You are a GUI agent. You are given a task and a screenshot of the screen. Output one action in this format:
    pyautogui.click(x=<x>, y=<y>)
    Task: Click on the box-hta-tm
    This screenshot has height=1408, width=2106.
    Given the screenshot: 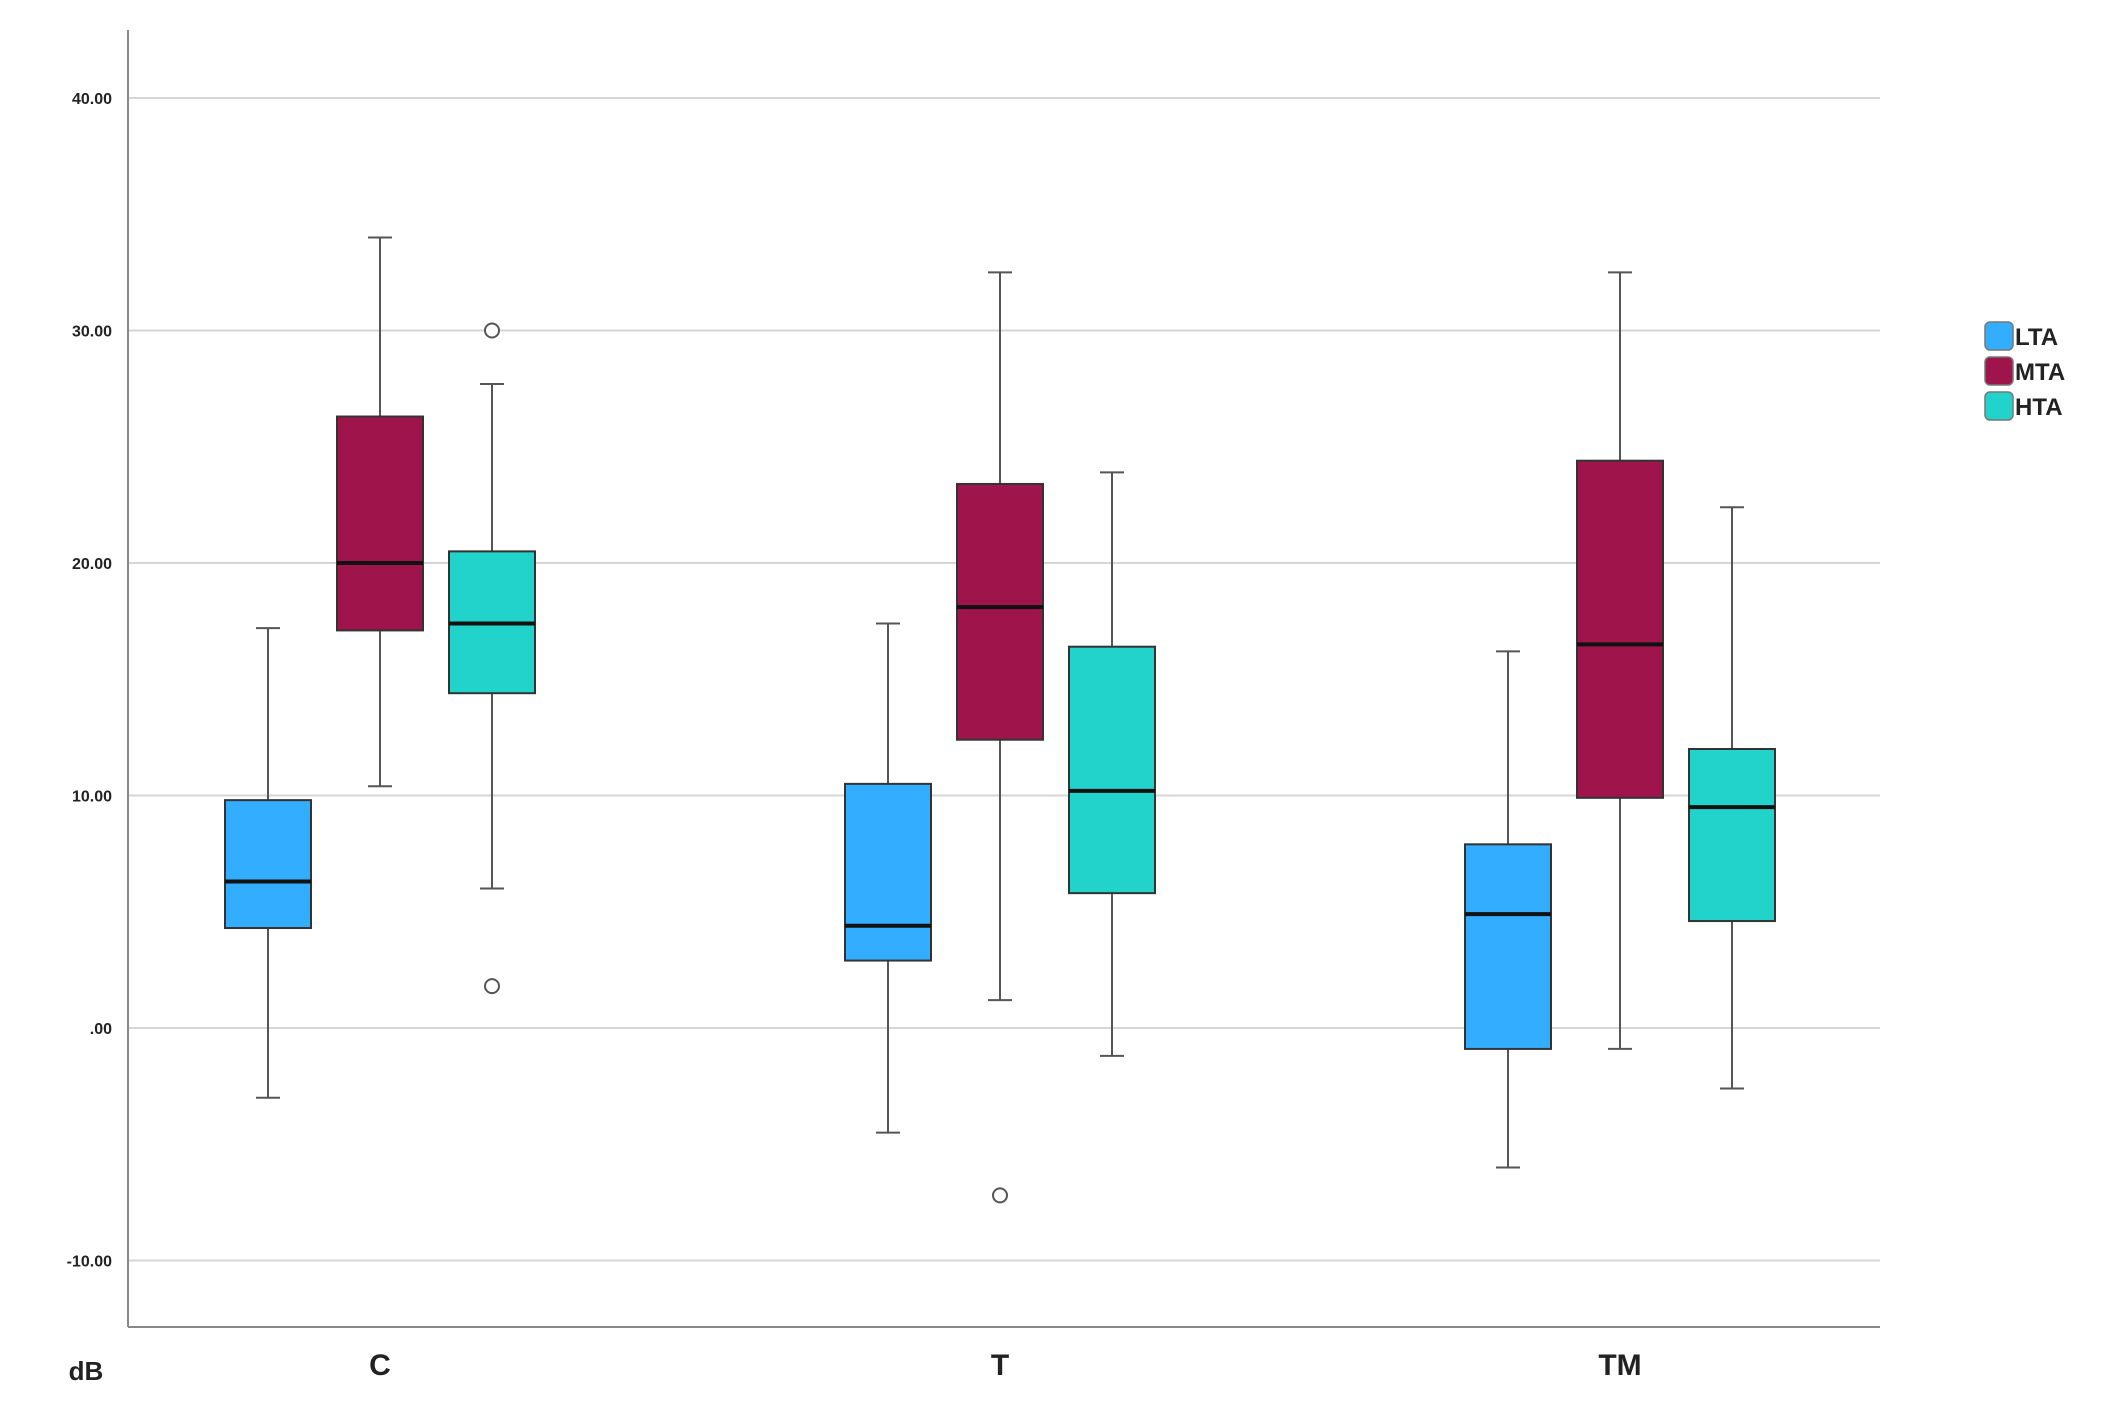 What is the action you would take?
    pyautogui.click(x=1732, y=798)
    